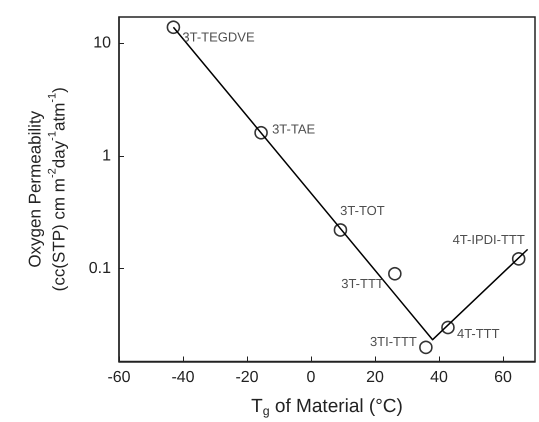 The width and height of the screenshot is (539, 422). I want to click on y-tick-label: 10, so click(102, 43).